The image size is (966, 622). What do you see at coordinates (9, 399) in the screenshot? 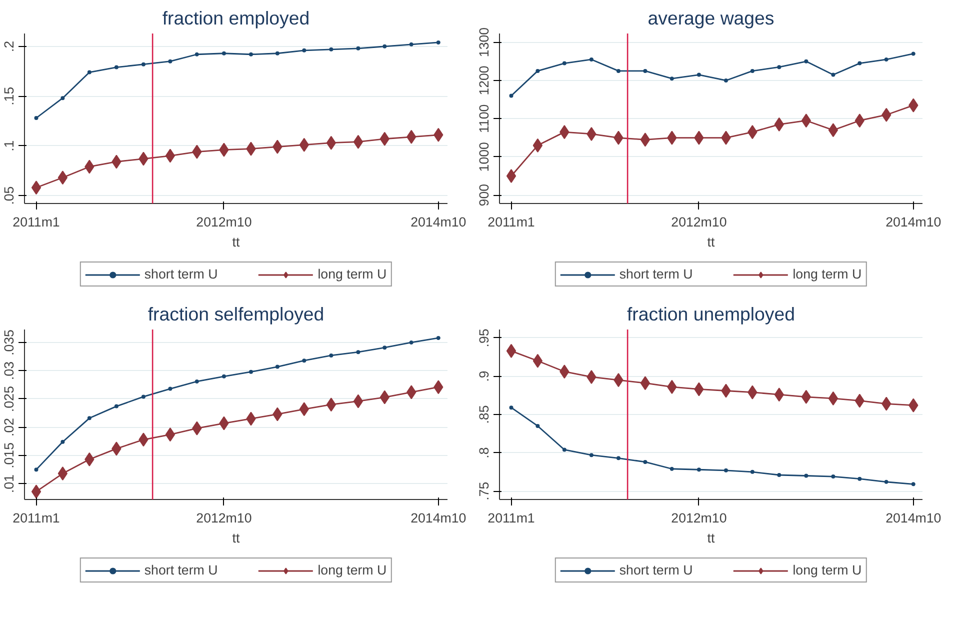
I see `y-tick-label: .025` at bounding box center [9, 399].